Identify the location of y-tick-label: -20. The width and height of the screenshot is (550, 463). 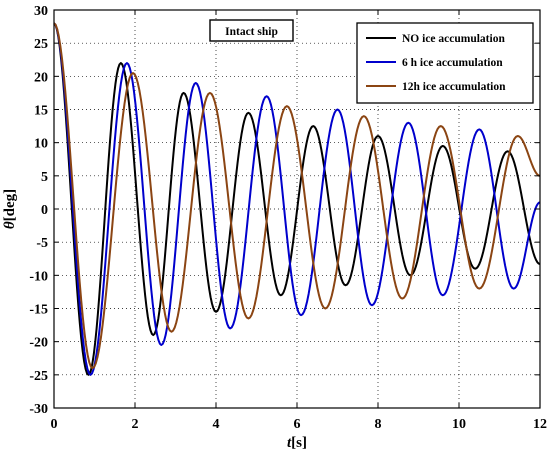
(38, 343).